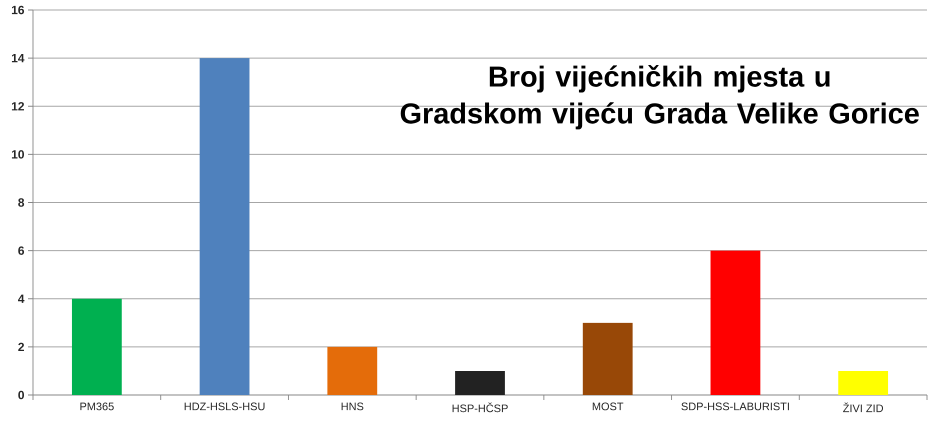  Describe the element at coordinates (21, 347) in the screenshot. I see `y-tick-label: 2` at that location.